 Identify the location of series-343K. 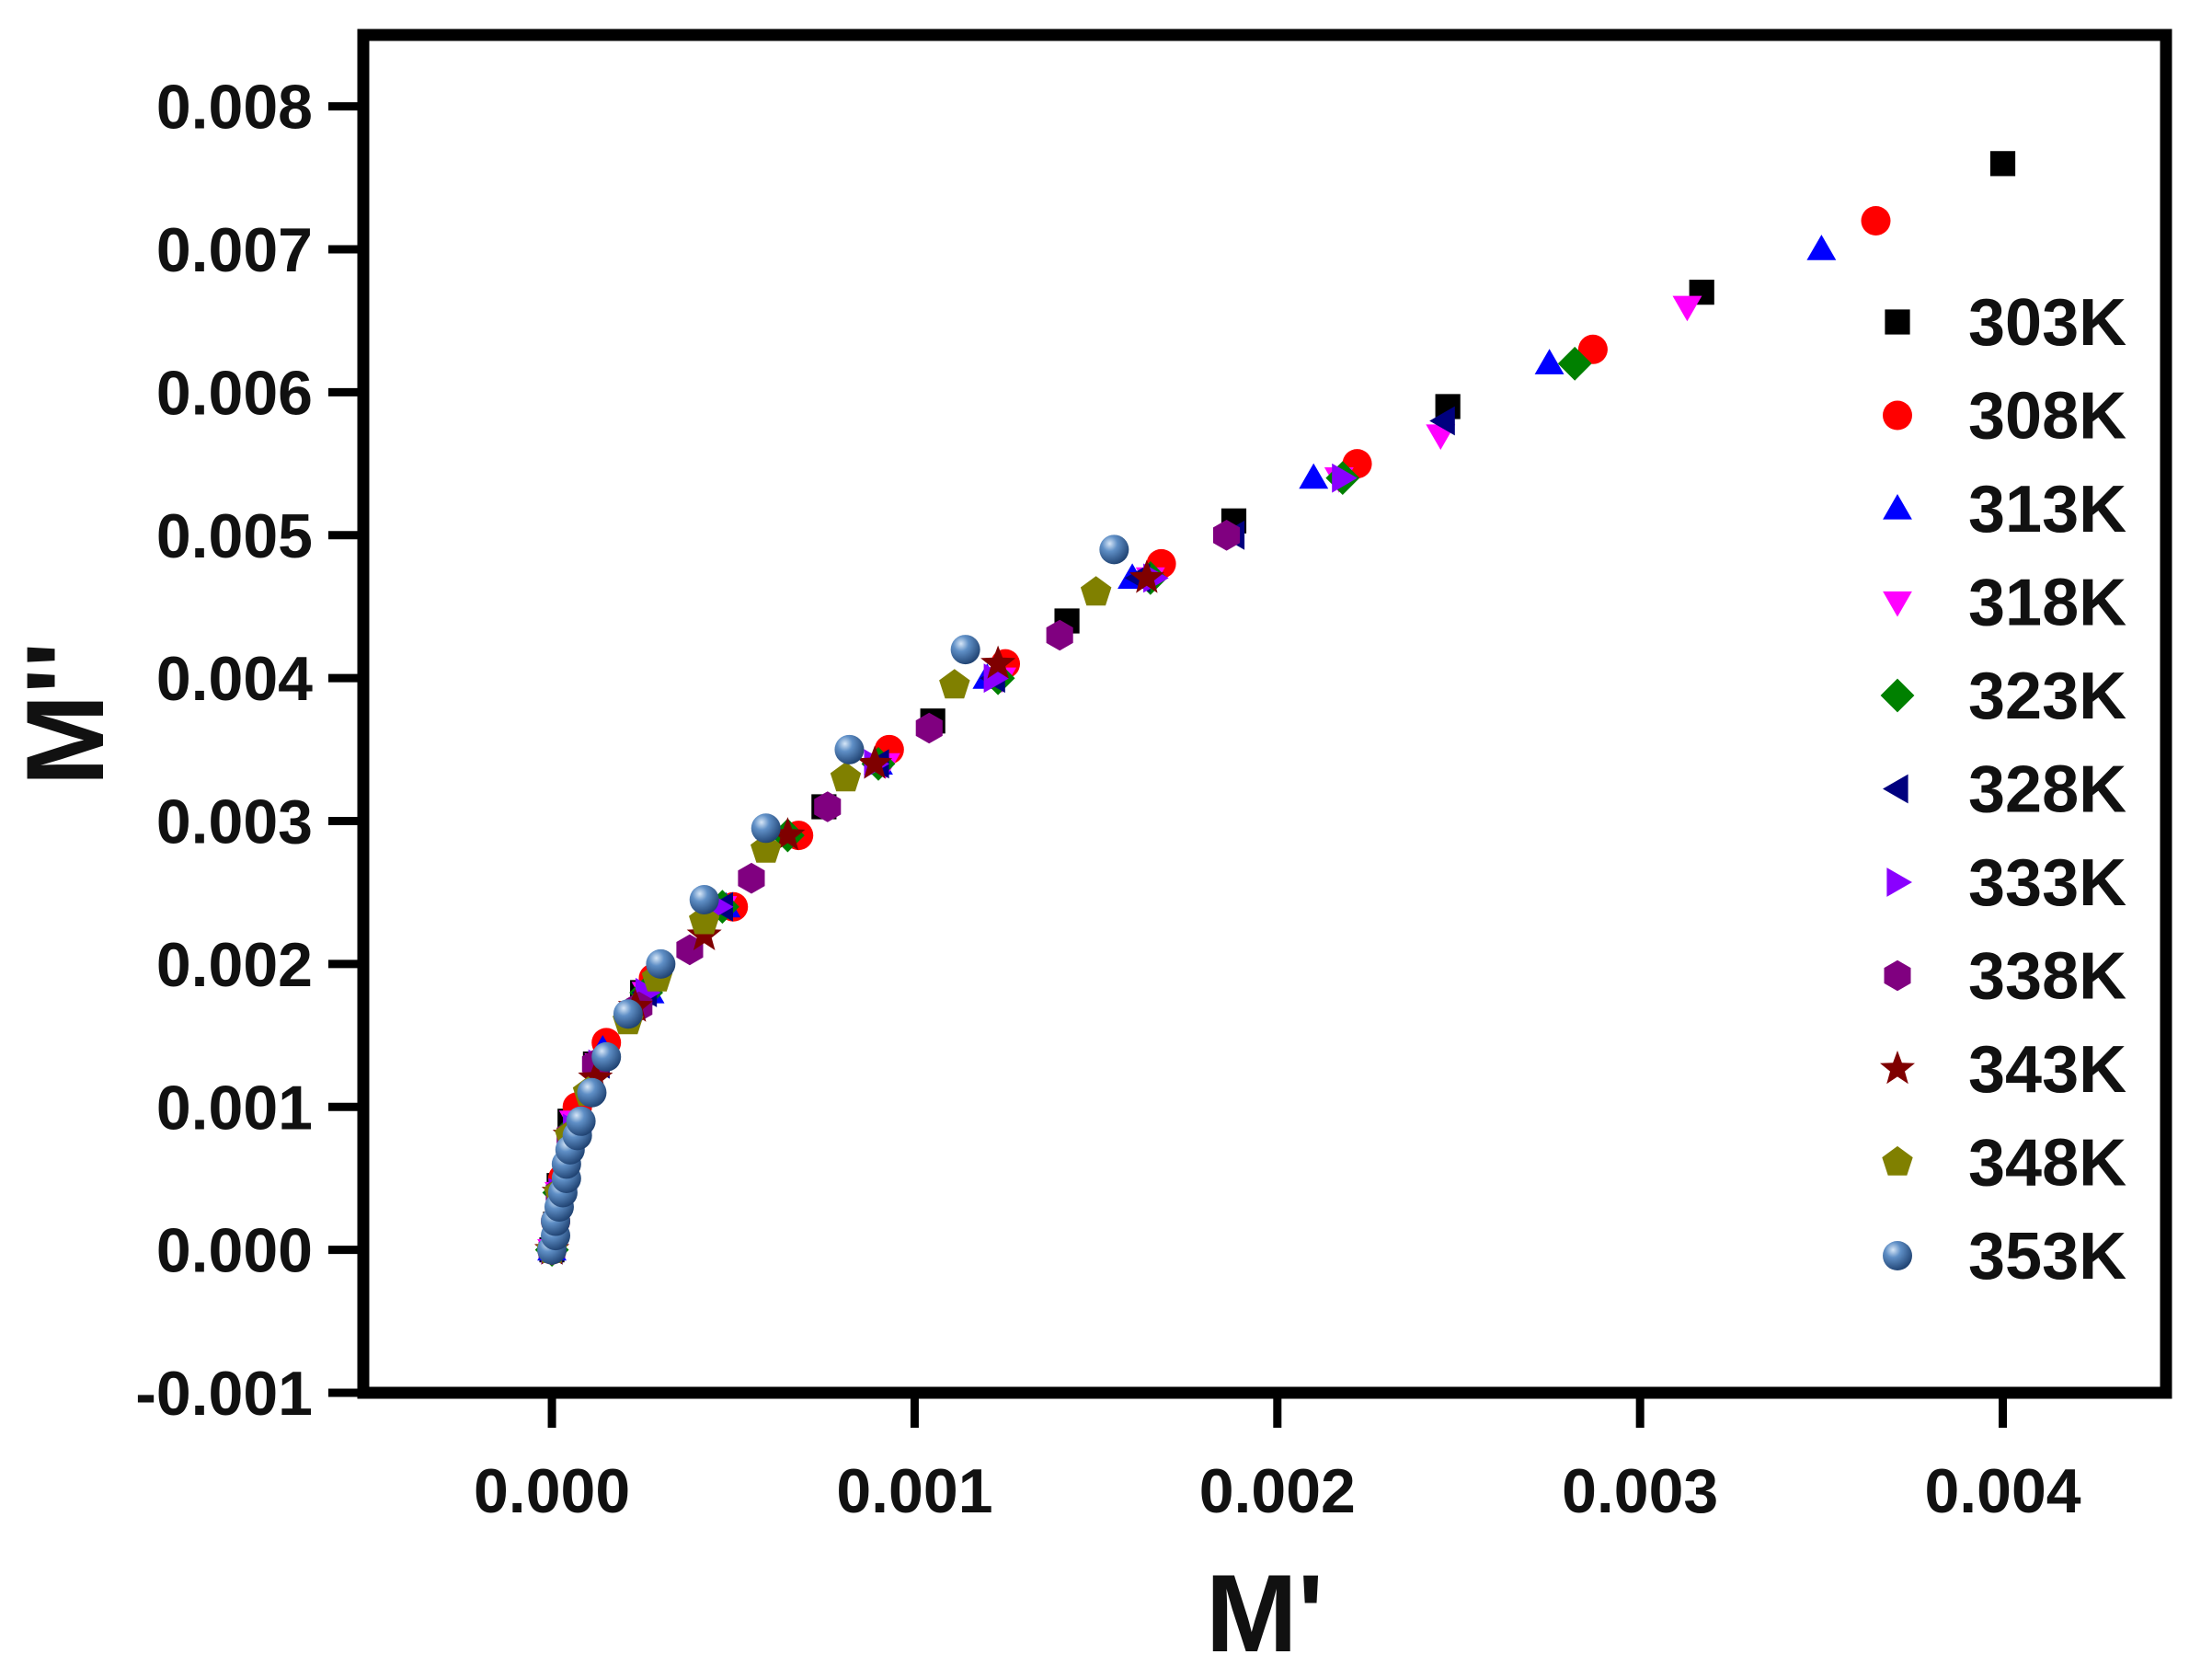
(849, 912).